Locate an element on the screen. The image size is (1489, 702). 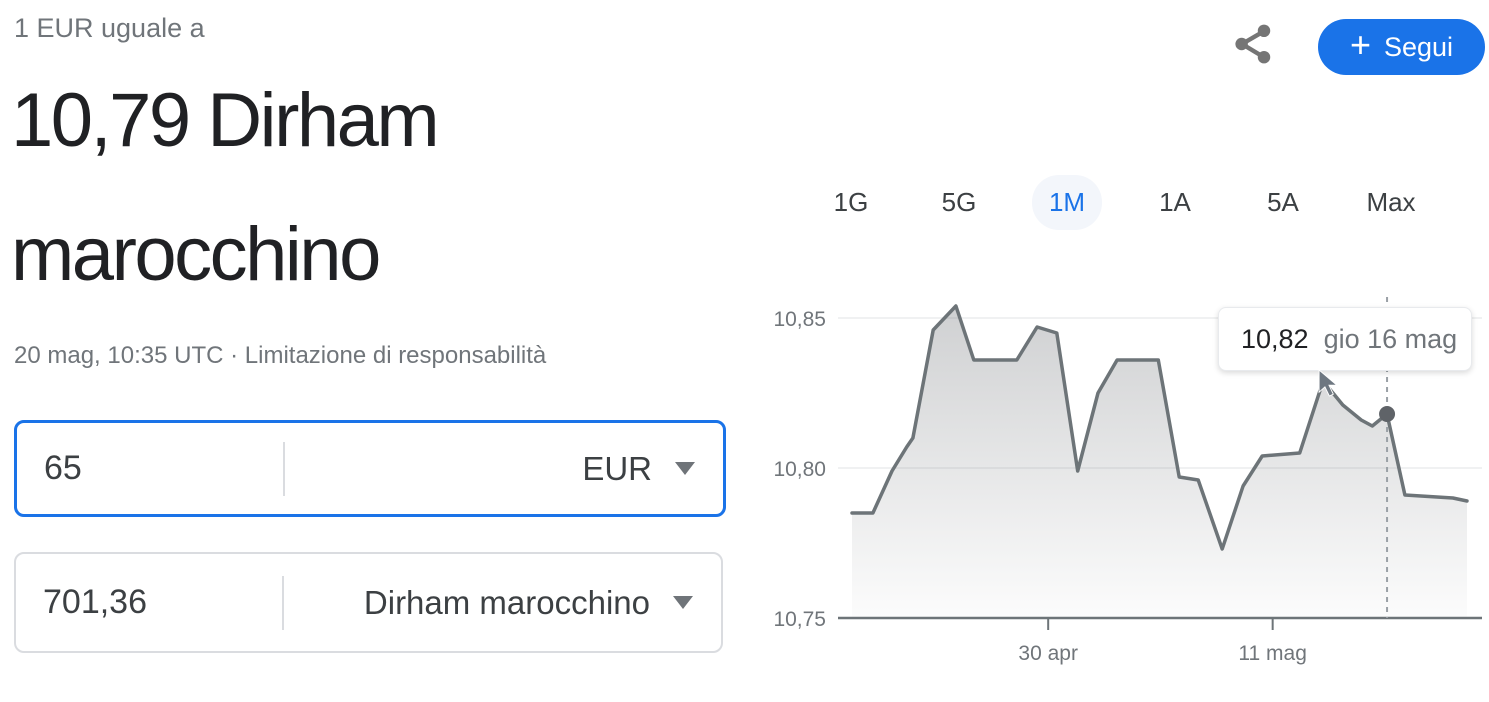
tab-1m: 1M is located at coordinates (1067, 202).